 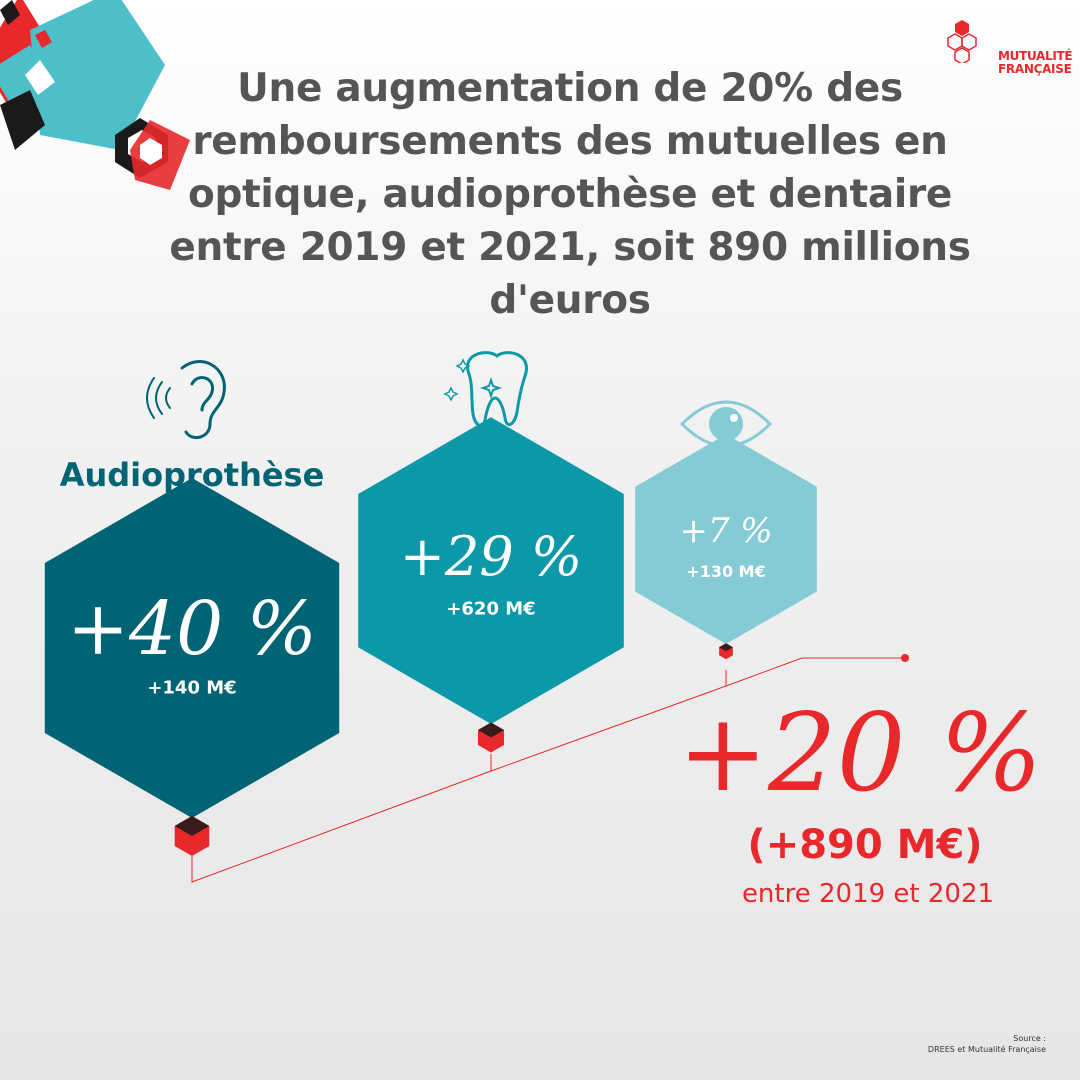 I want to click on amount-label: +620 M€, so click(x=490, y=609).